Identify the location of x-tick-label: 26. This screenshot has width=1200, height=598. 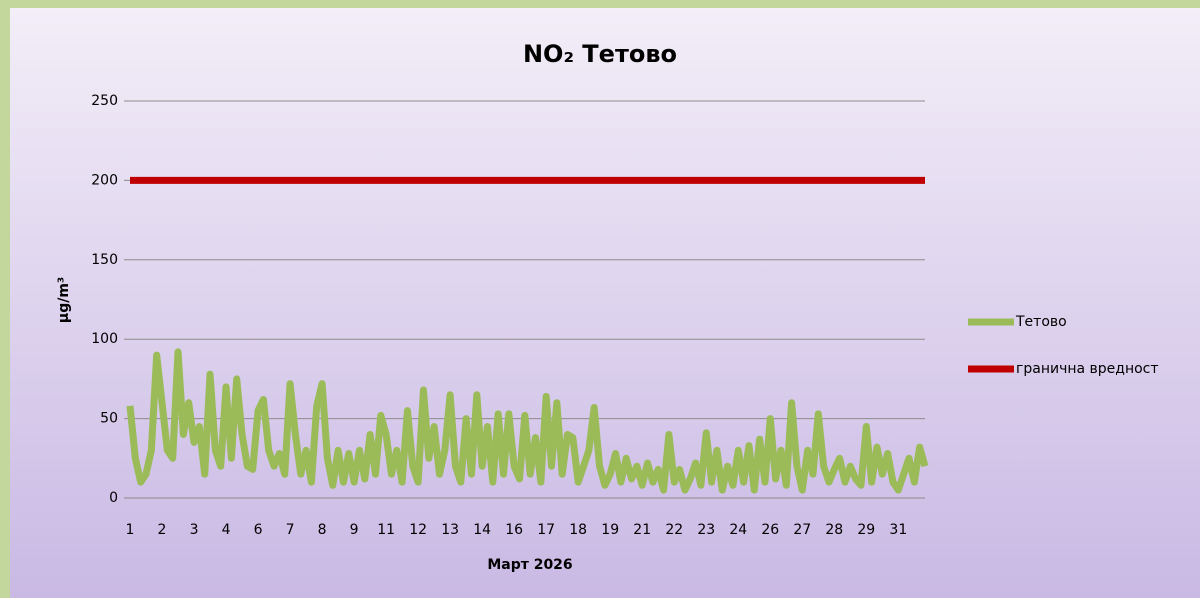
(770, 530).